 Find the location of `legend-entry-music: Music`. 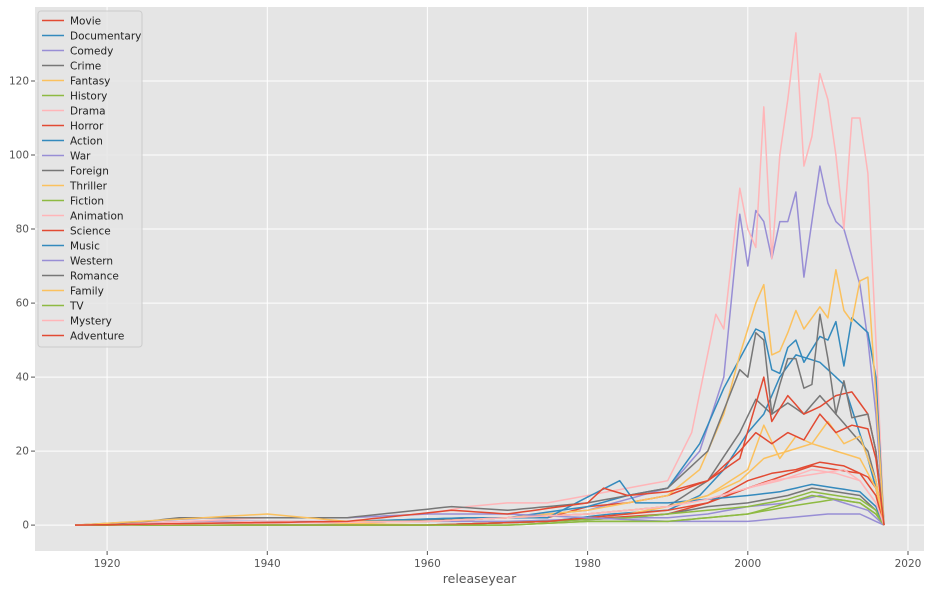

legend-entry-music: Music is located at coordinates (71, 247).